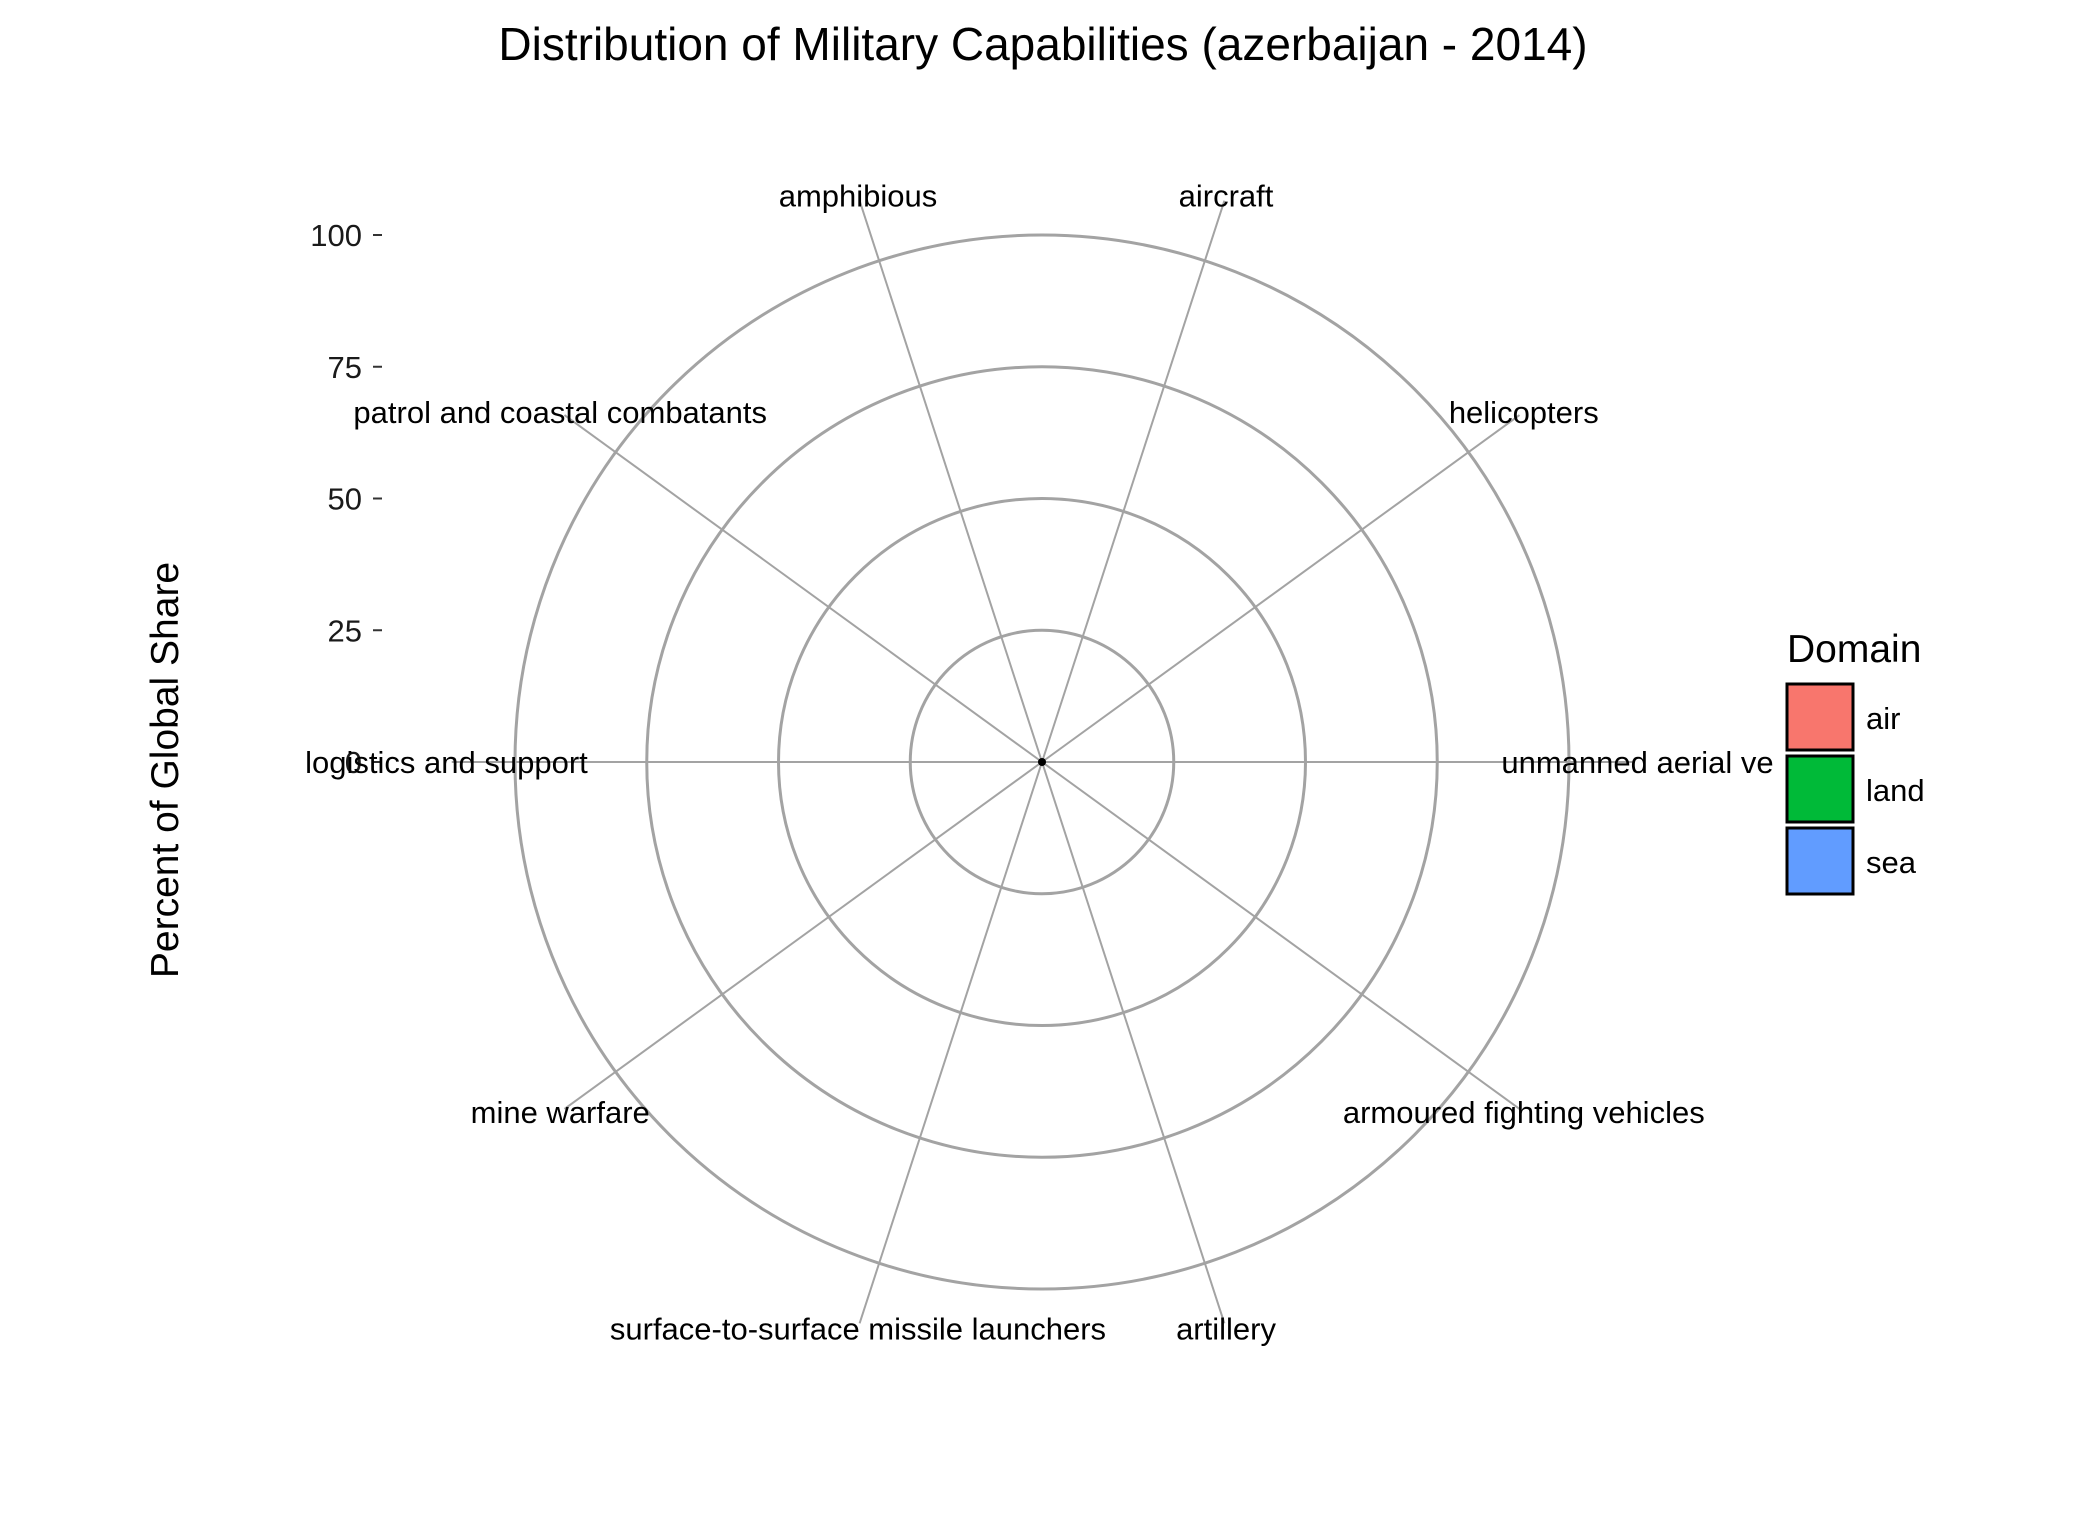  Describe the element at coordinates (1226, 196) in the screenshot. I see `category-label: aircraft` at that location.